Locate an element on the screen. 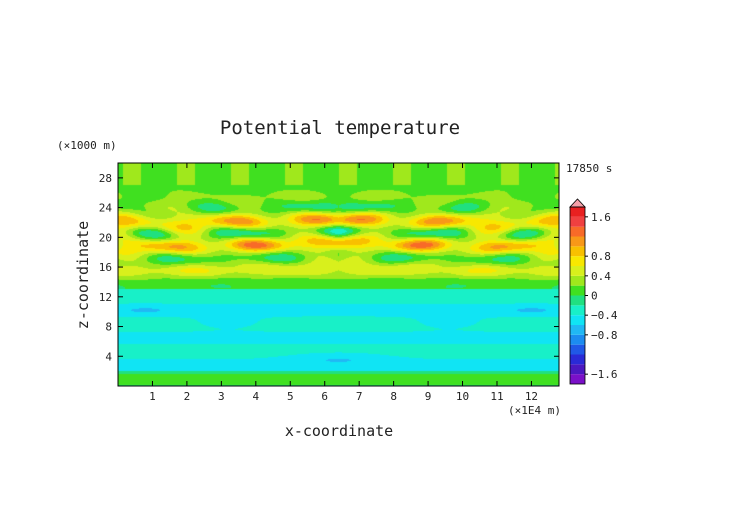  colorbar-tick-label: 0.4 is located at coordinates (601, 276).